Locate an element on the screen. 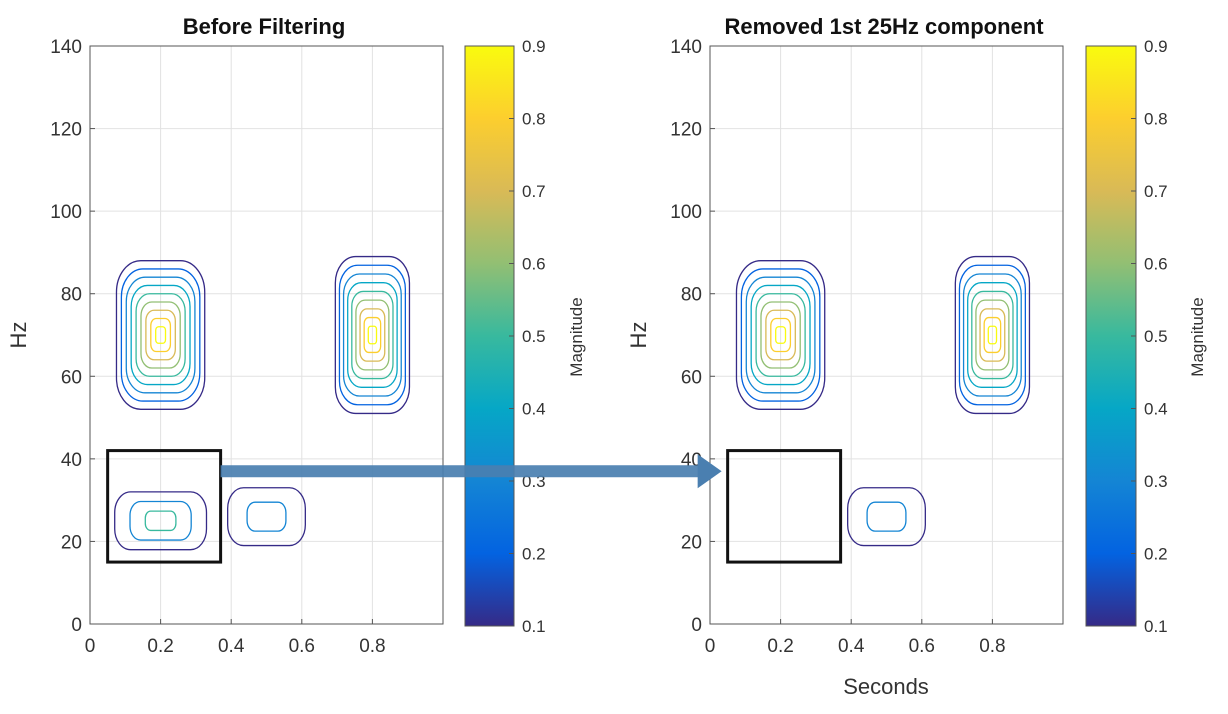 The image size is (1228, 714). overlay-layer is located at coordinates (471, 471).